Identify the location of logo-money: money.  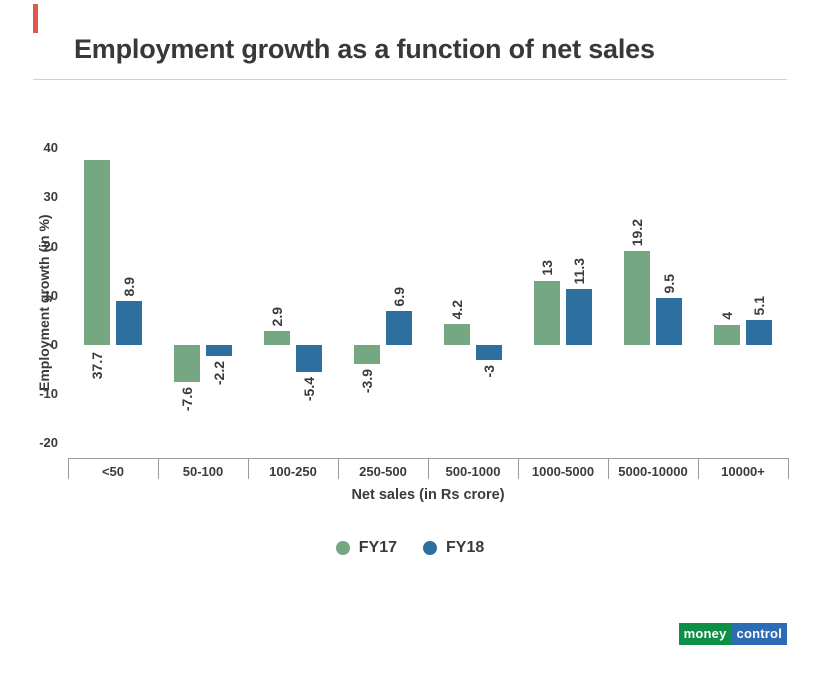
(705, 634).